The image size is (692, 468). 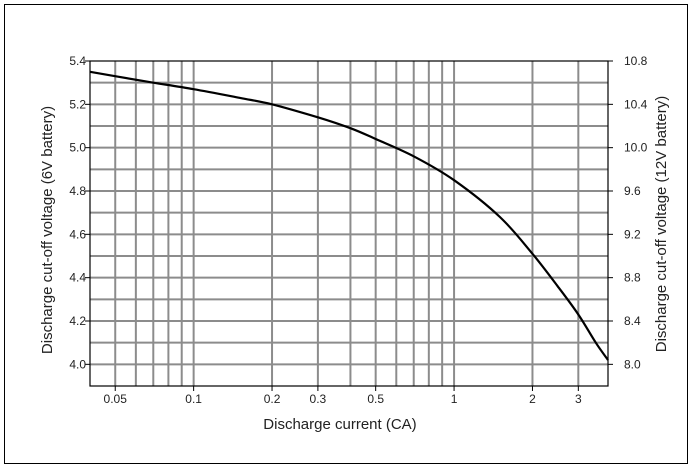 I want to click on x-tick-label: 0.05, so click(x=116, y=399).